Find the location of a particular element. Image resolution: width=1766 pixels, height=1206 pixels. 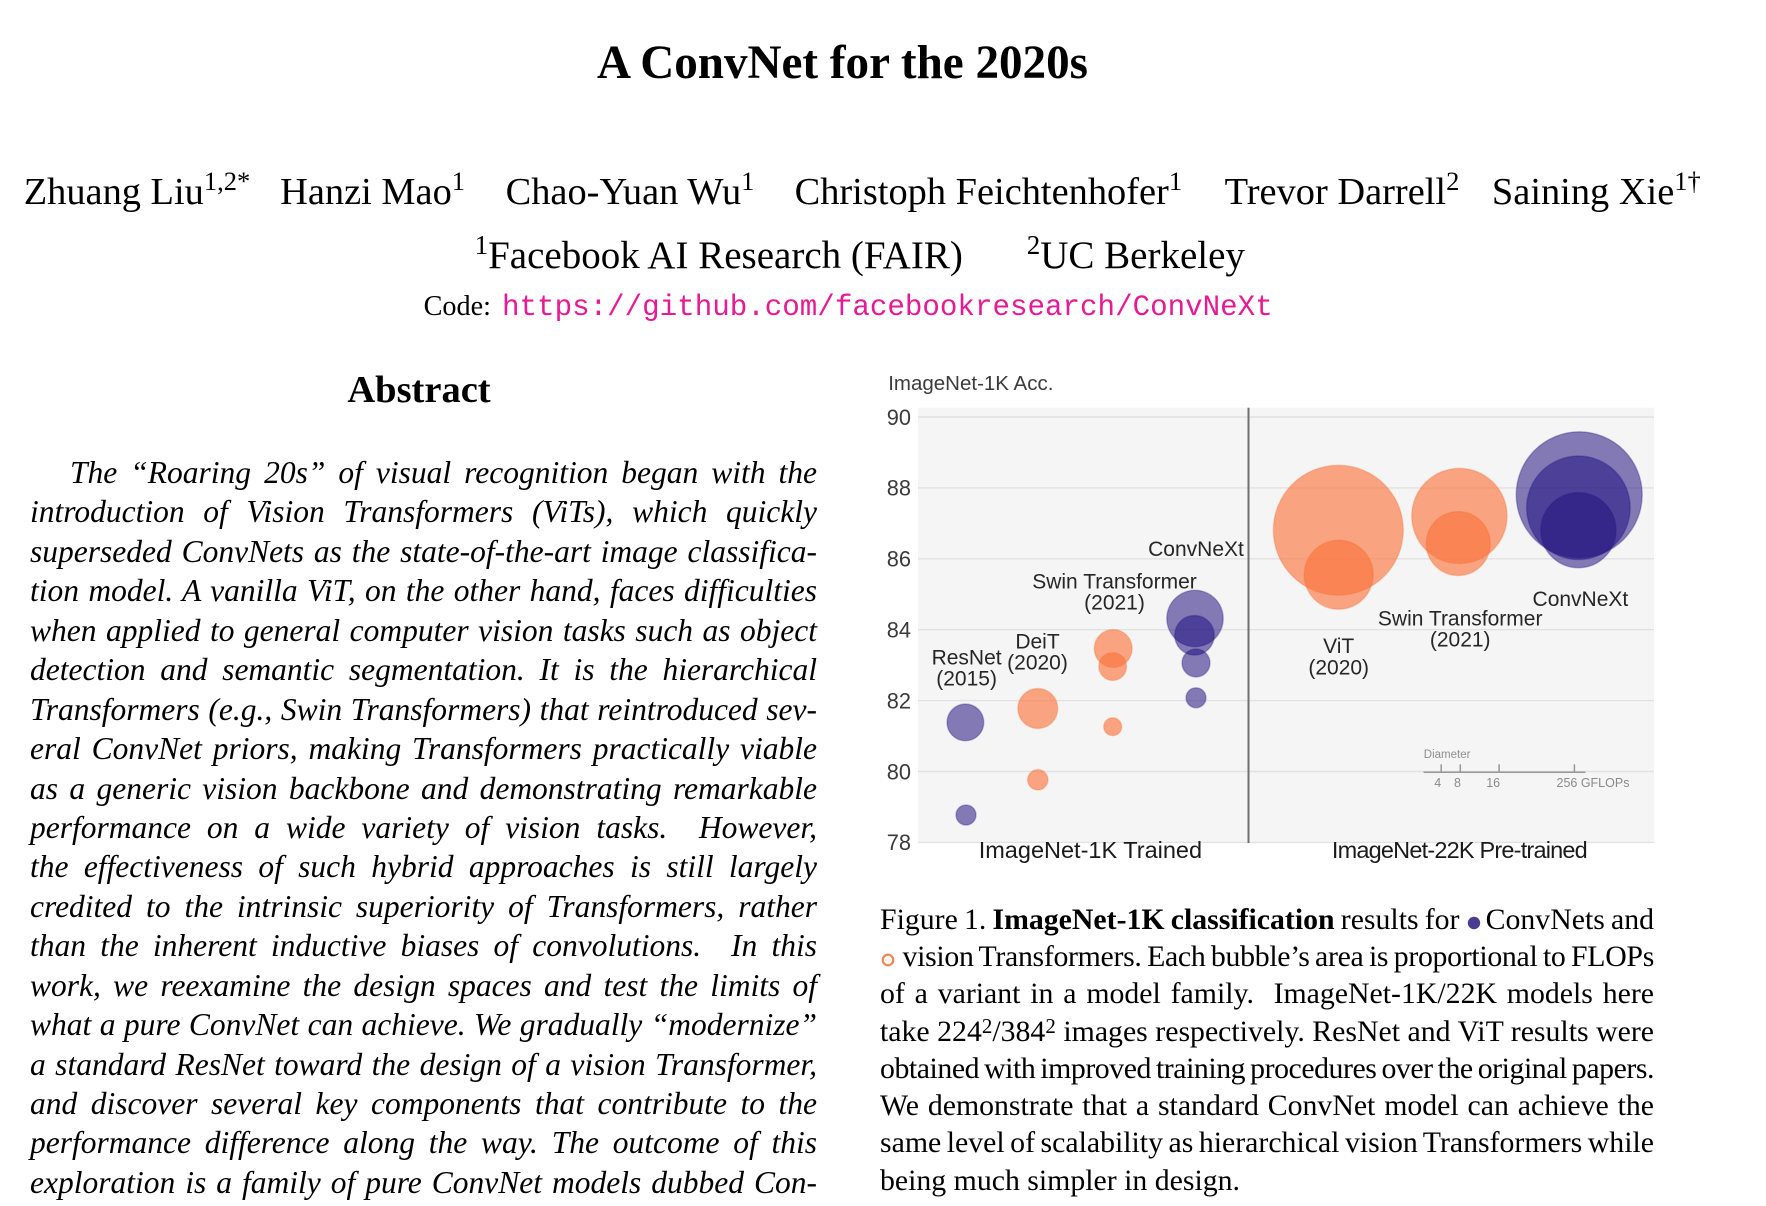

svg-text: 88 is located at coordinates (899, 488).